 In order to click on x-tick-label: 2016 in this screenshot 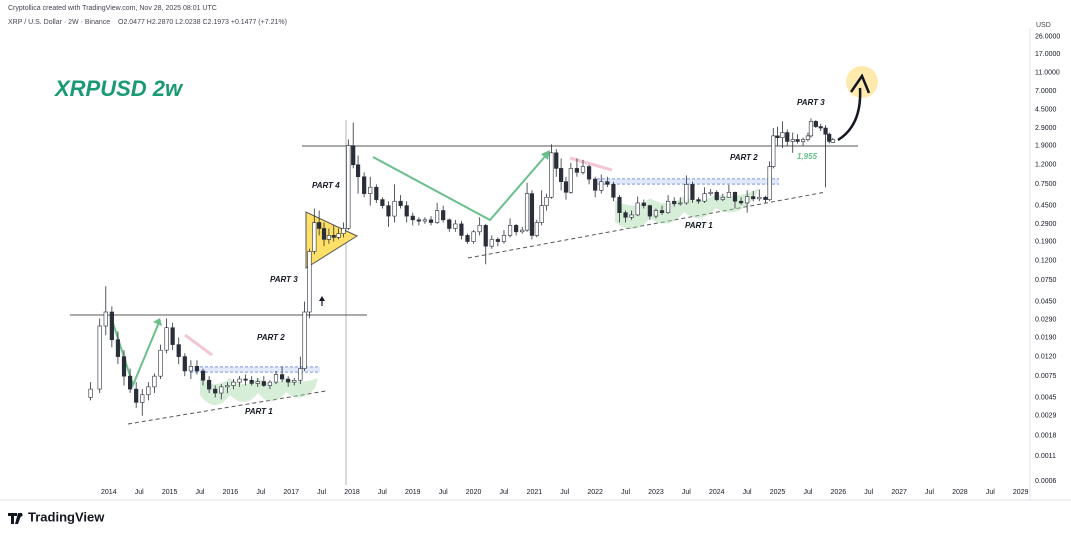, I will do `click(231, 492)`.